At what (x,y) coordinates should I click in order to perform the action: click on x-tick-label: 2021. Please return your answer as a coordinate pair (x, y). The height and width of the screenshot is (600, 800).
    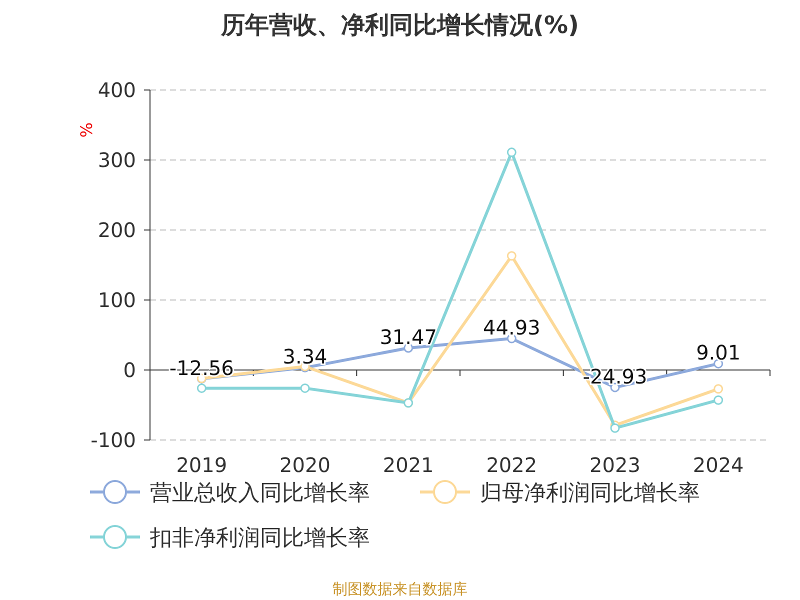
    Looking at the image, I should click on (408, 465).